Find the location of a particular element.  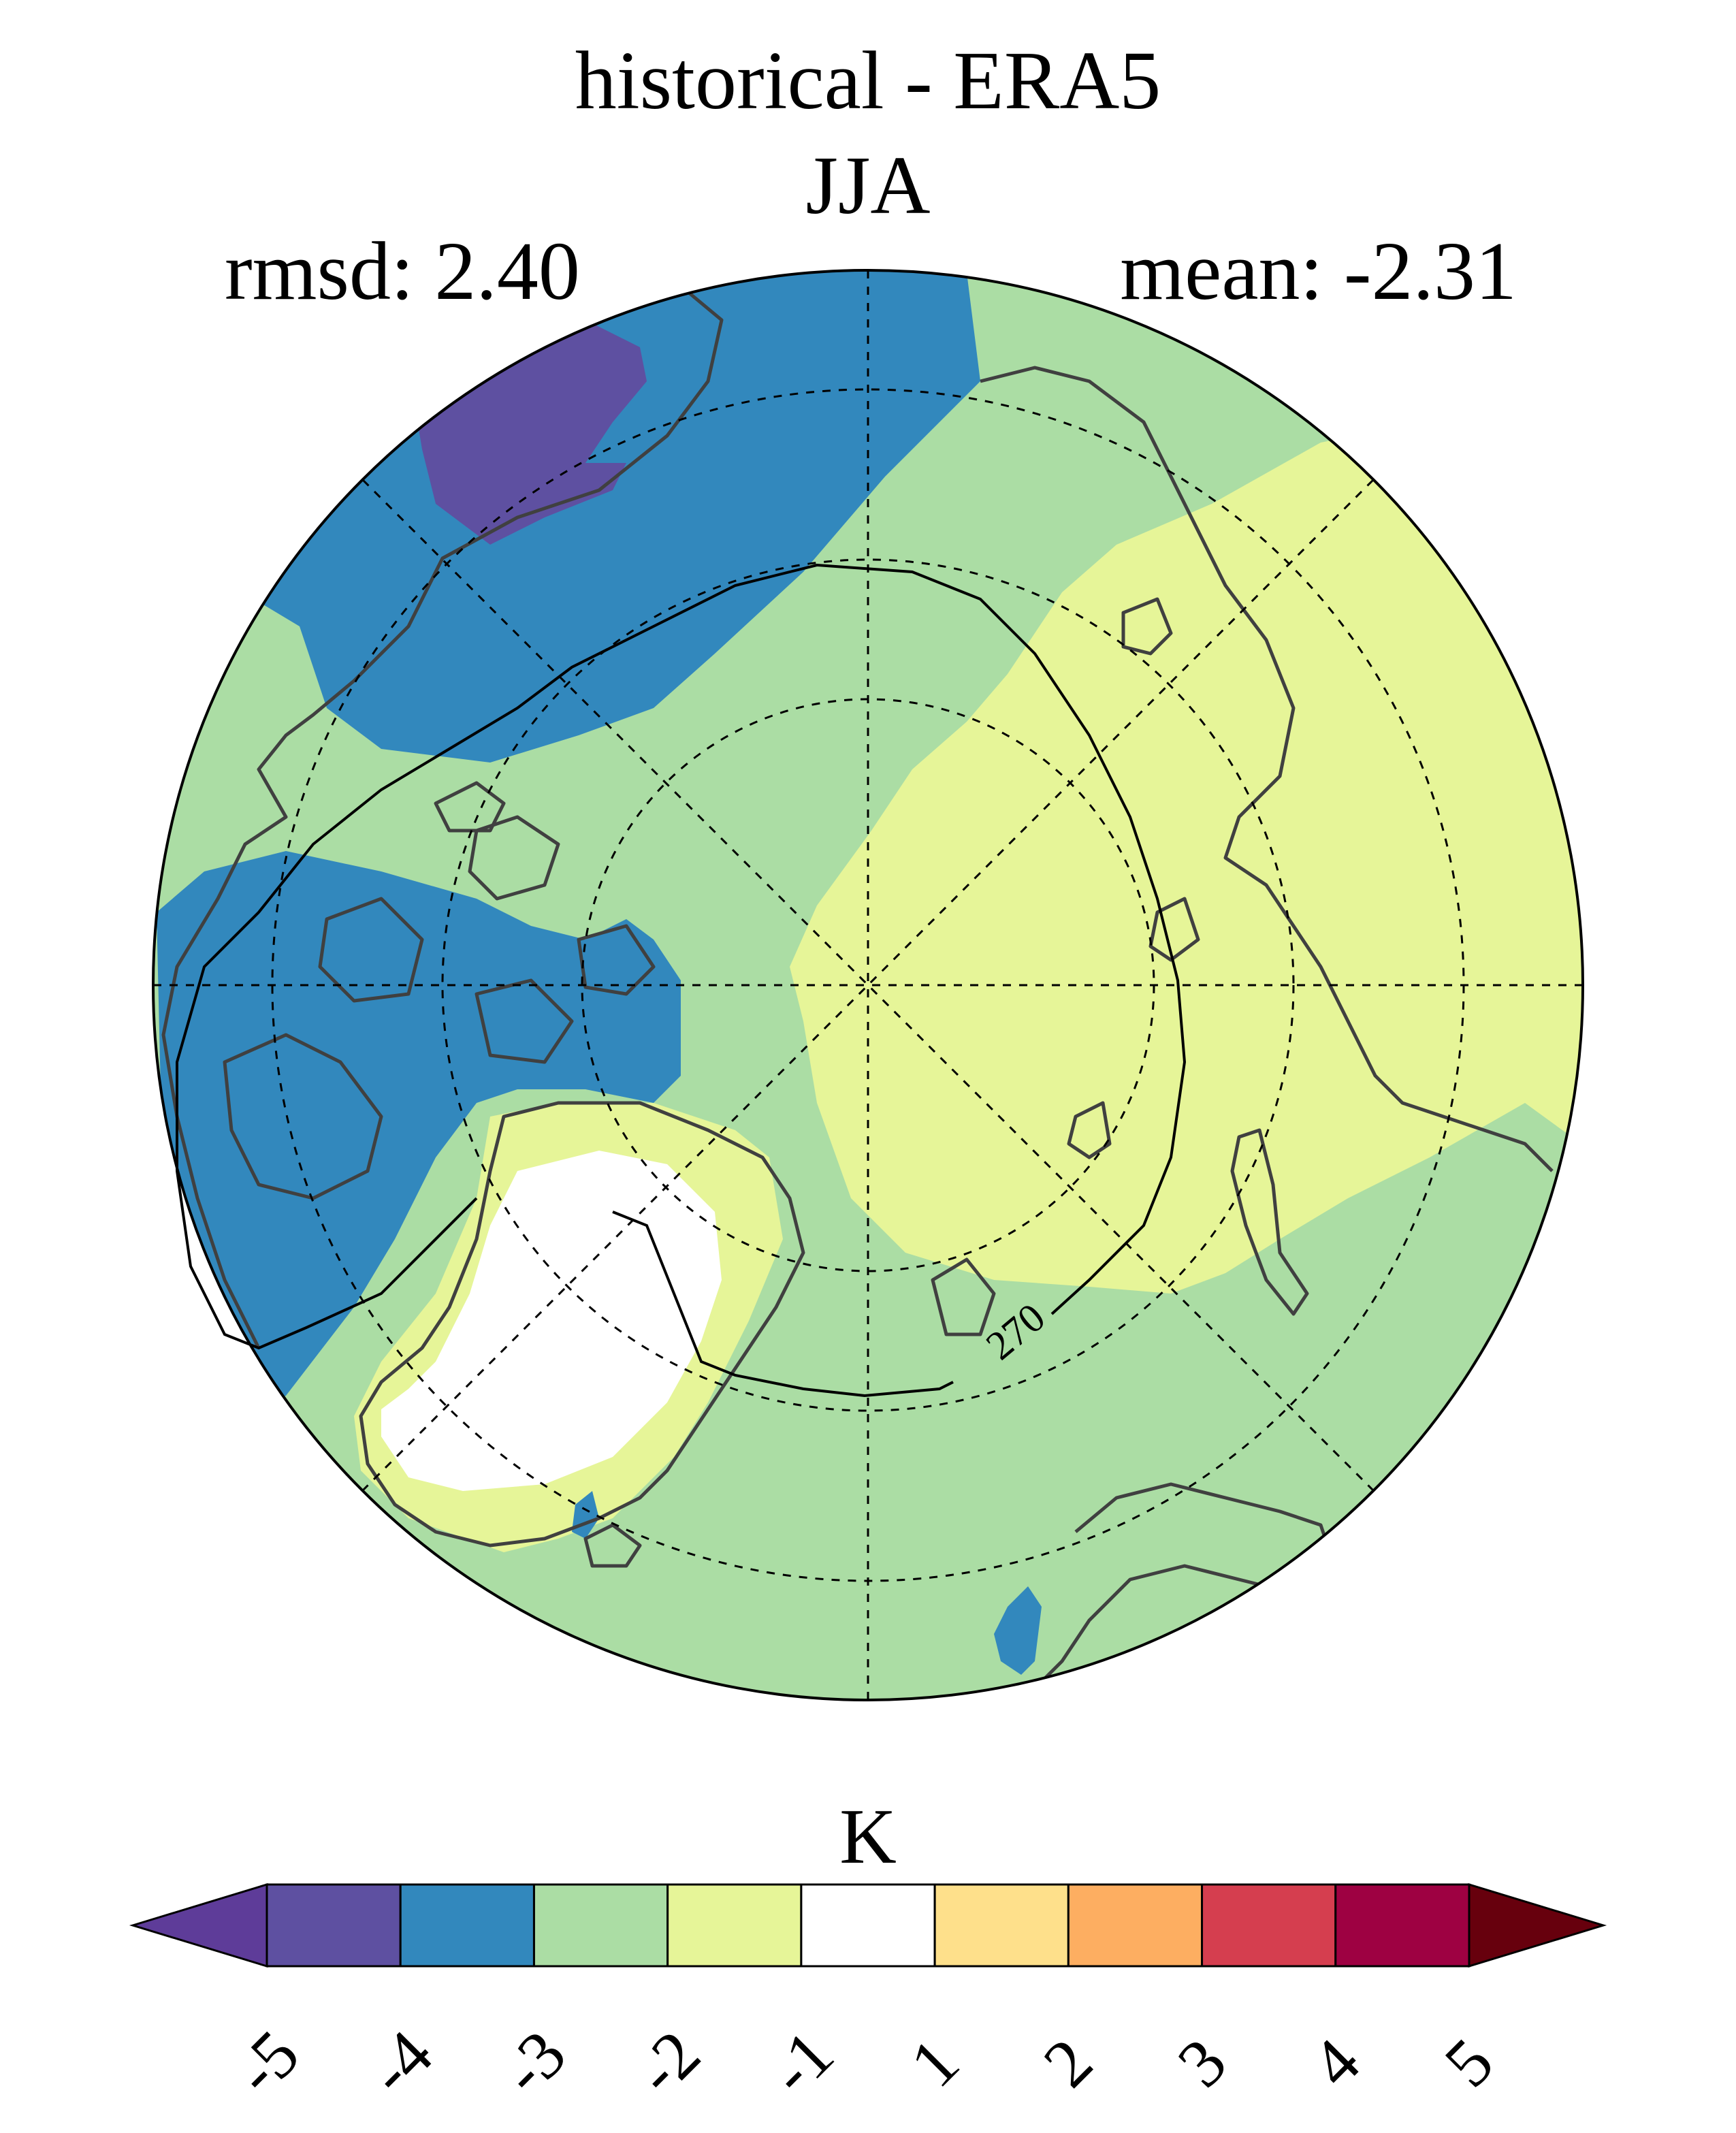

rmsd-label: rmsd: 2.40 is located at coordinates (402, 271).